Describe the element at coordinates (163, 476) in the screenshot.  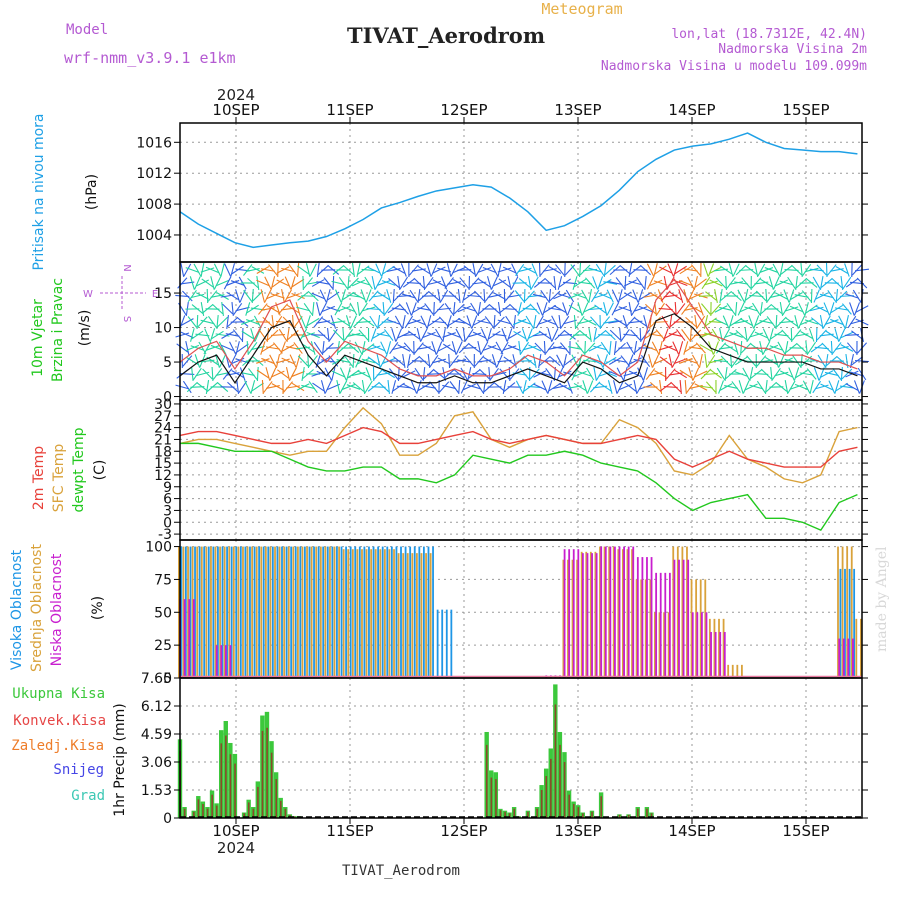
I see `temperature-ytick-label: 12` at that location.